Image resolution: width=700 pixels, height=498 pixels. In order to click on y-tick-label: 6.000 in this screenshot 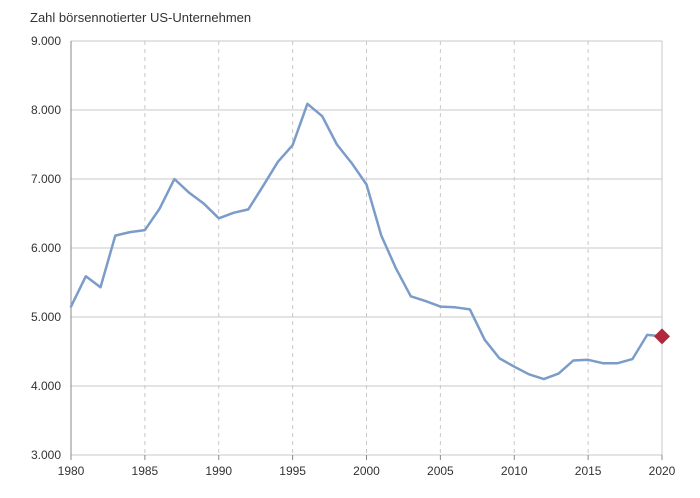, I will do `click(46, 248)`.